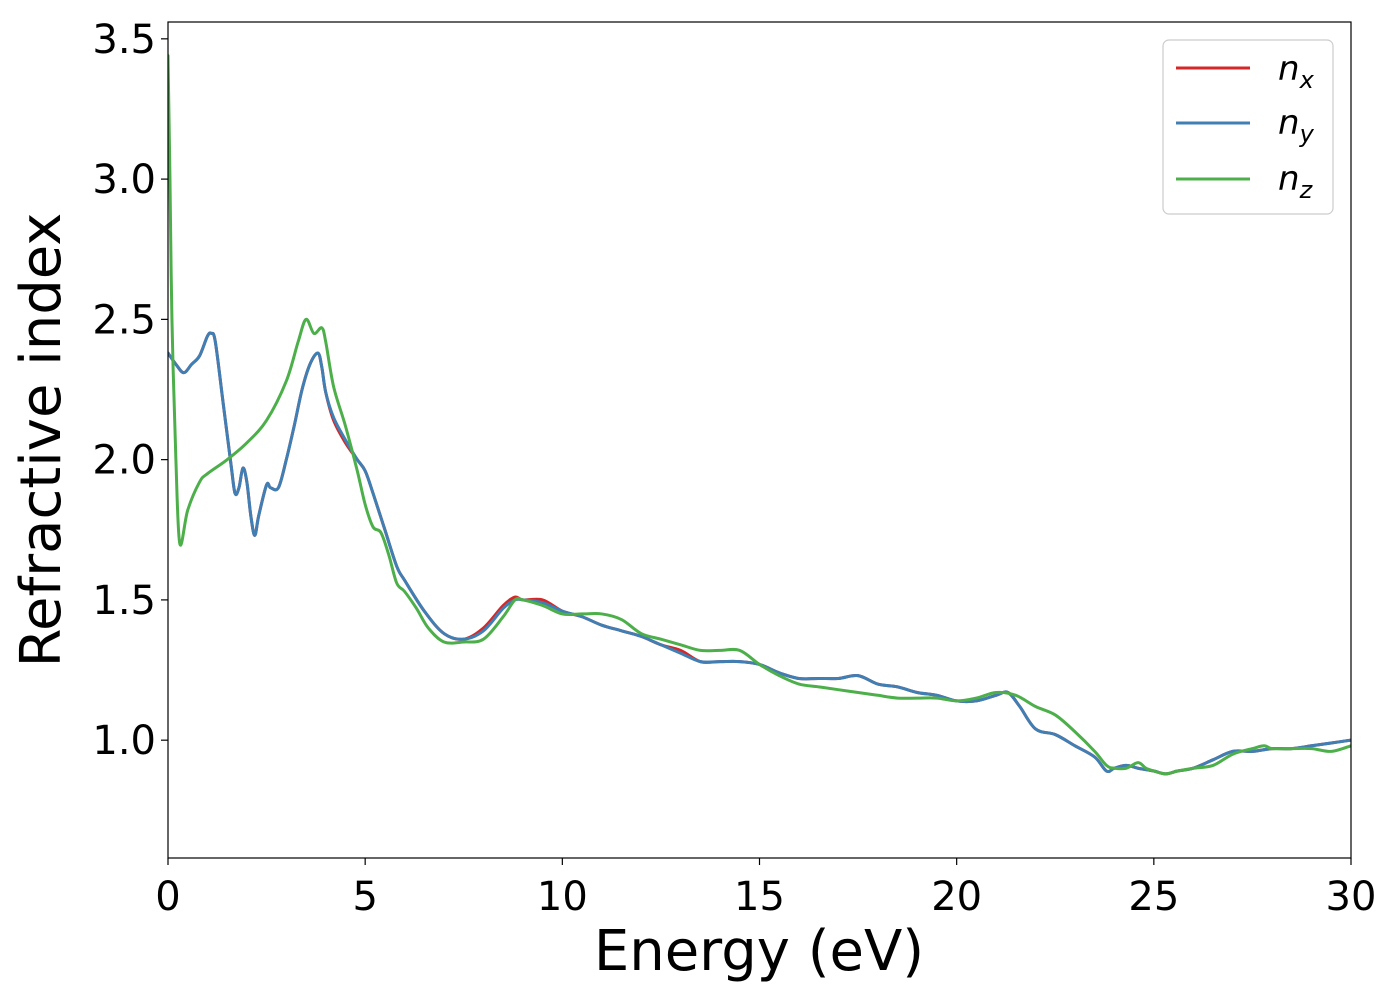 The width and height of the screenshot is (1400, 1000). I want to click on legend-label-nx: nx, so click(1296, 71).